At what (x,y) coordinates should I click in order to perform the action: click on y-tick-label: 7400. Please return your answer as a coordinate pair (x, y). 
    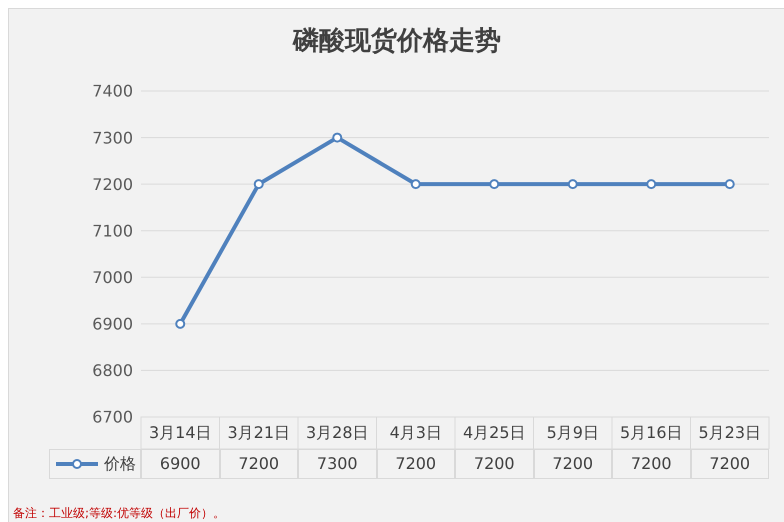
    Looking at the image, I should click on (112, 91).